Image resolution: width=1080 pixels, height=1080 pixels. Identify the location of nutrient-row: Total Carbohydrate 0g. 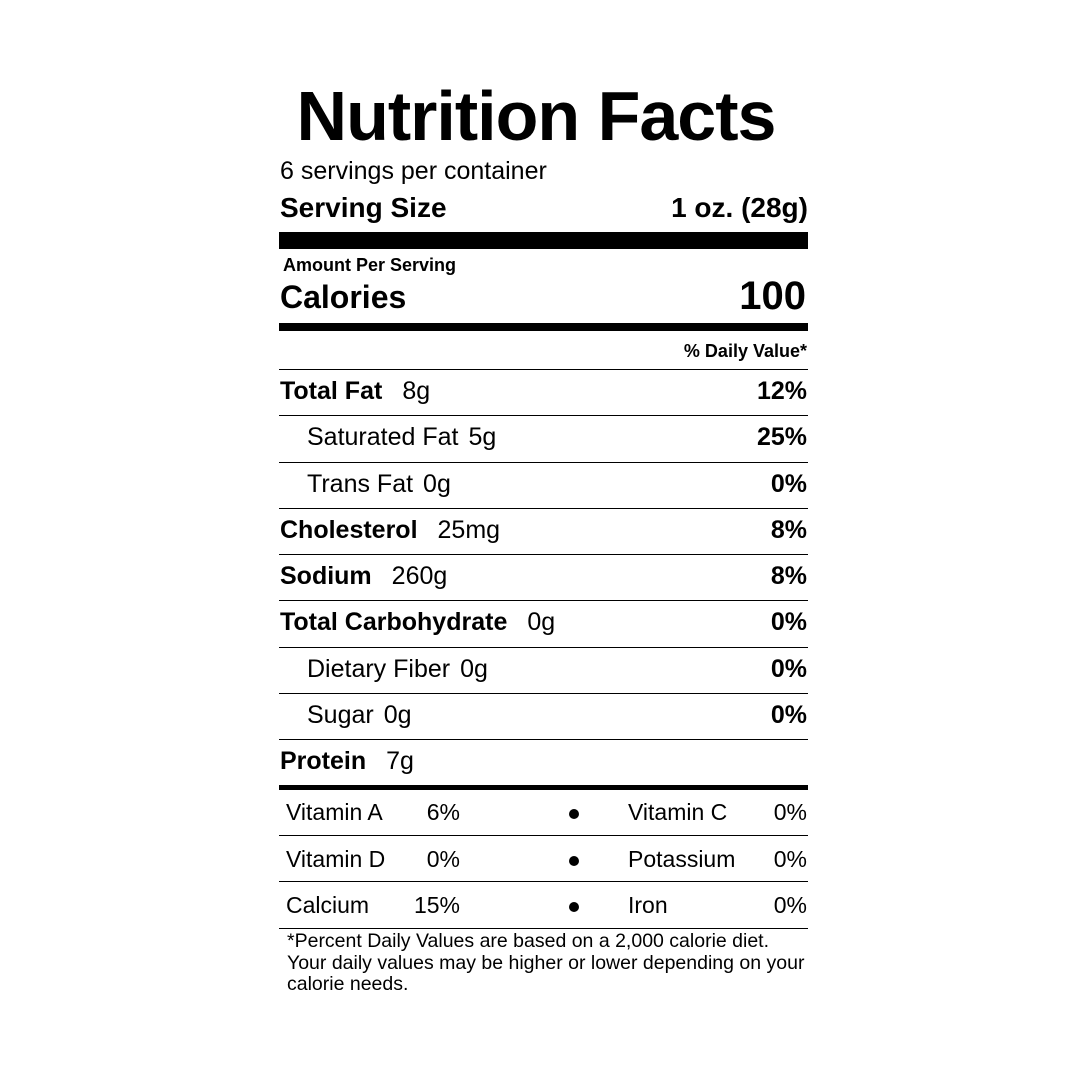
(417, 622).